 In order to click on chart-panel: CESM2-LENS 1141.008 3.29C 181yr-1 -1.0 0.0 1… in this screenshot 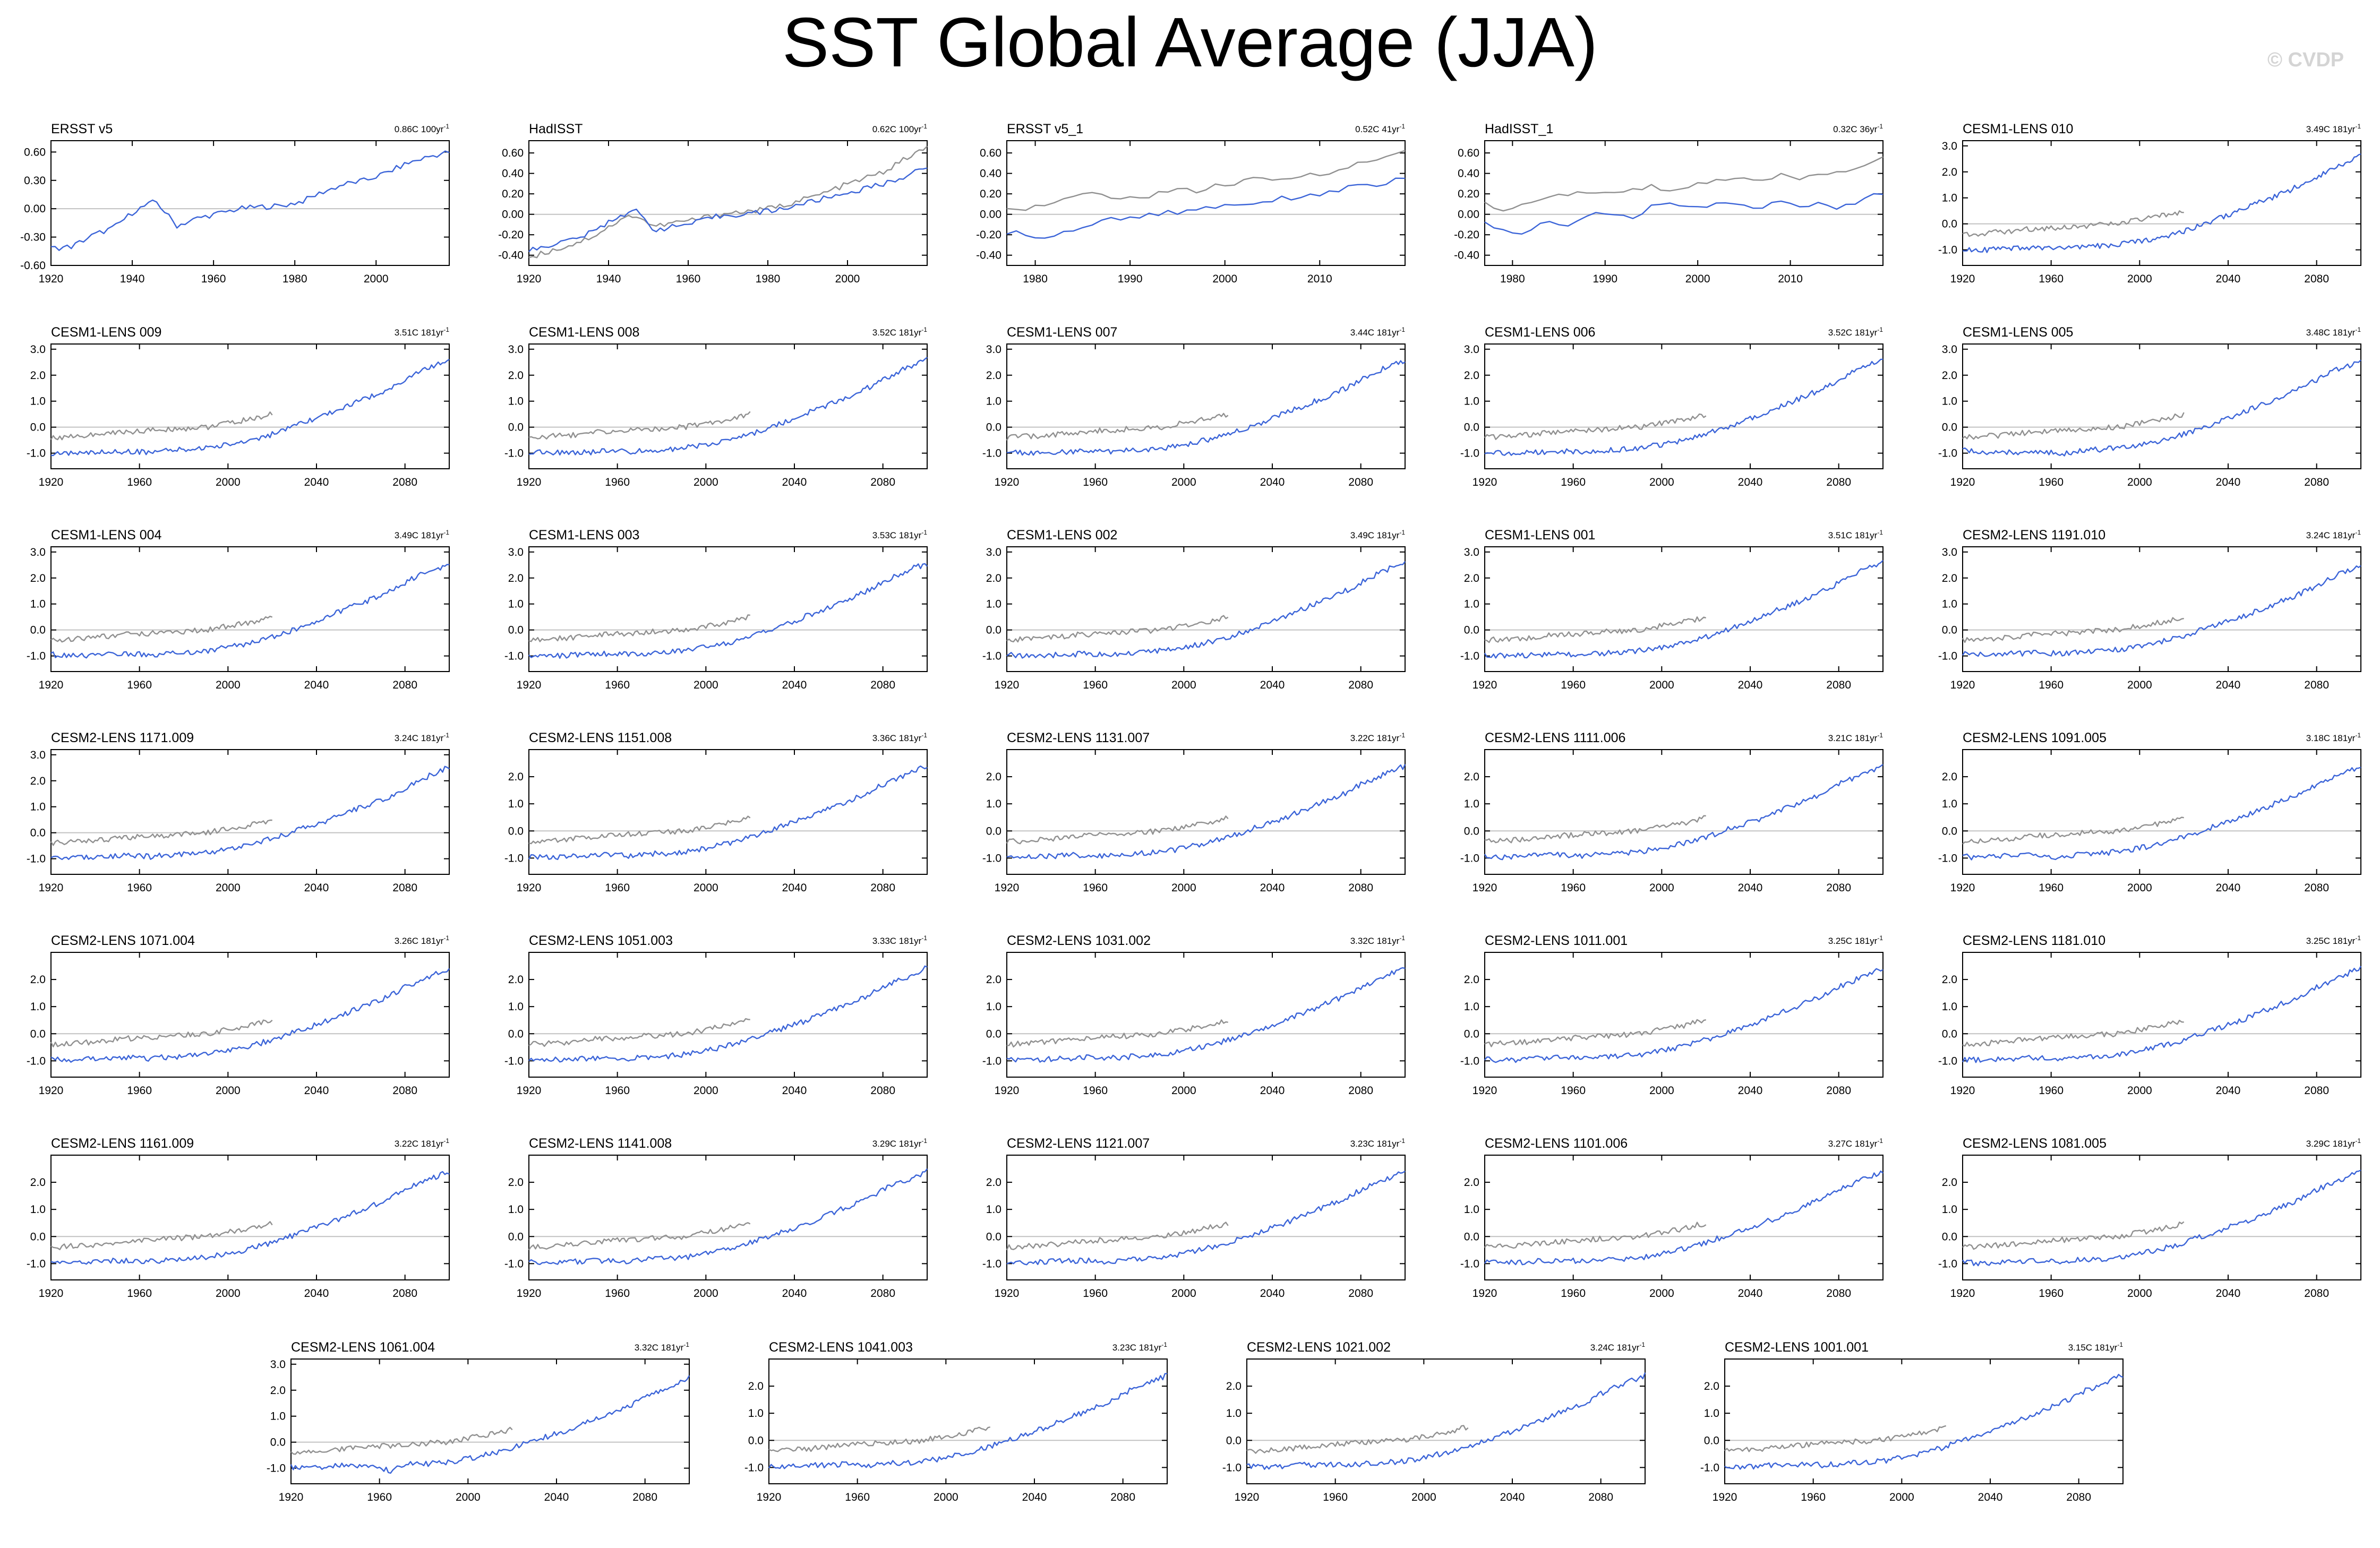, I will do `click(716, 1218)`.